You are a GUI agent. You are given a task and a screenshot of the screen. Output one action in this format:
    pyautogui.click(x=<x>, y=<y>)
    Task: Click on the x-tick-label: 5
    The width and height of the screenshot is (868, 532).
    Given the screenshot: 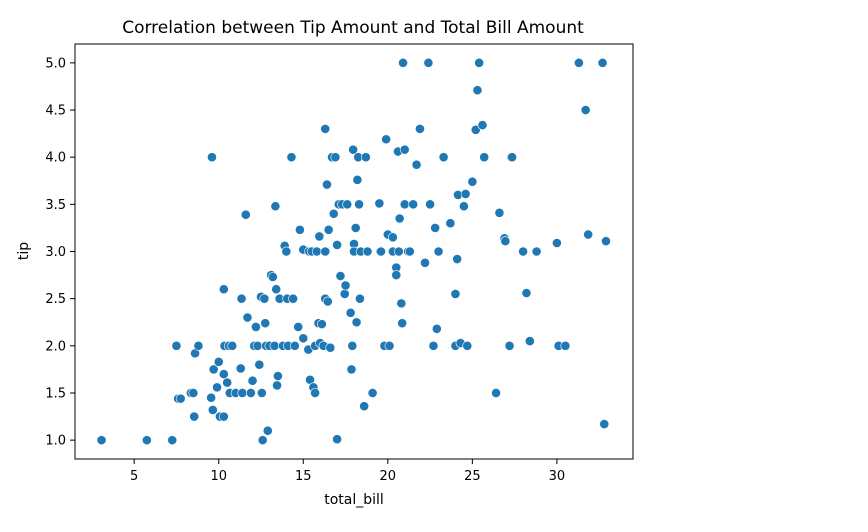 What is the action you would take?
    pyautogui.click(x=134, y=476)
    